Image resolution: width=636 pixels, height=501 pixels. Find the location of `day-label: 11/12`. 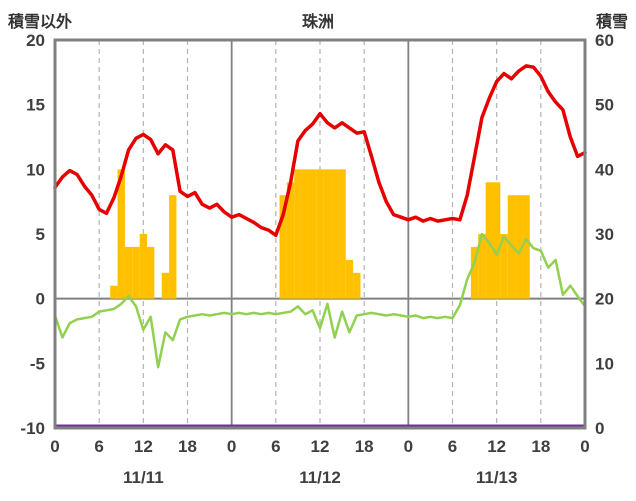

day-label: 11/12 is located at coordinates (320, 477).